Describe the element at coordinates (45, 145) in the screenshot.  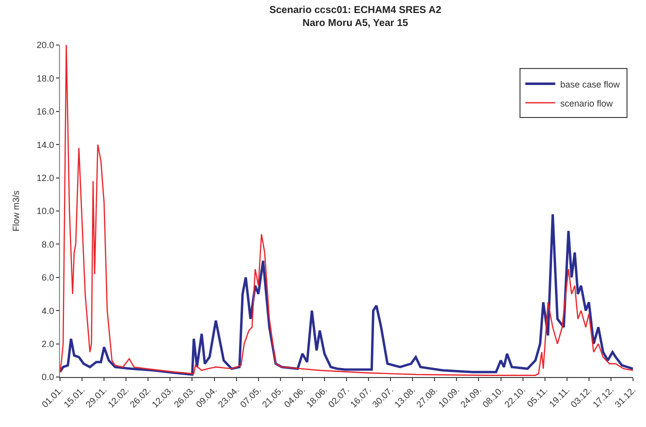
I see `y-tick-label: 14.0` at that location.